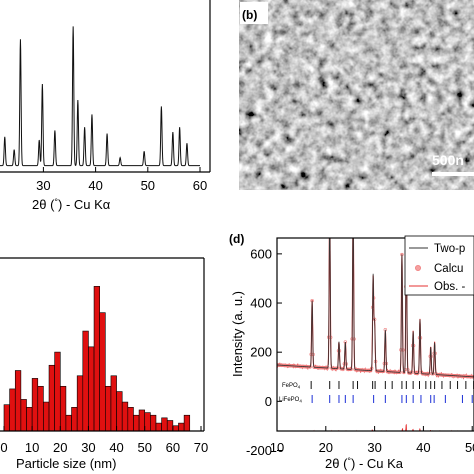 The image size is (474, 474). Describe the element at coordinates (290, 400) in the screenshot. I see `reflection-label-lifepo4: LiFePO4` at that location.